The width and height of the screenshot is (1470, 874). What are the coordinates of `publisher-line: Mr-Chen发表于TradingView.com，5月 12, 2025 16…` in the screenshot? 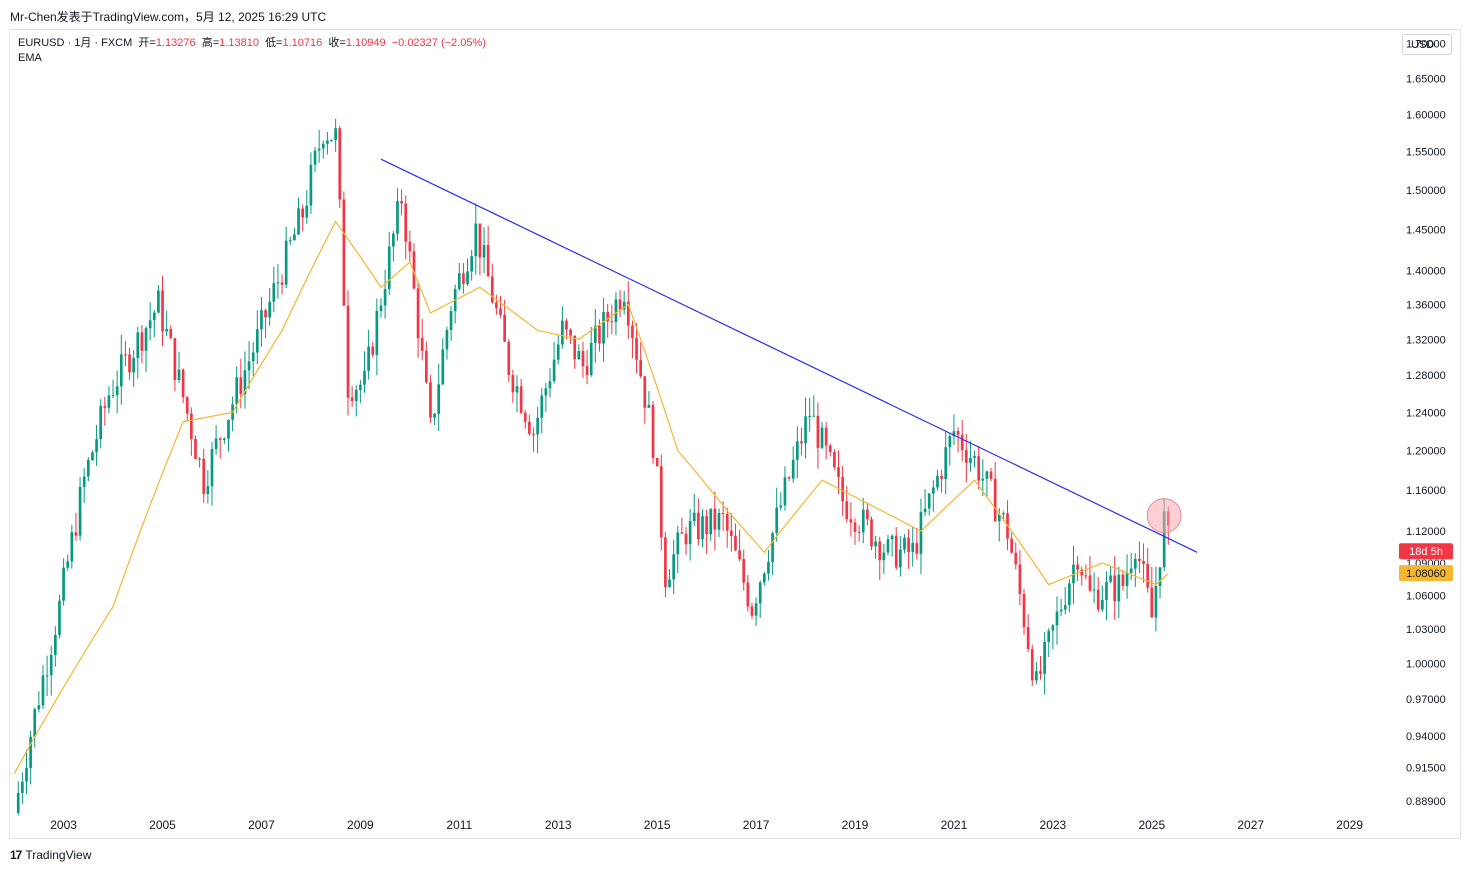 It's located at (168, 17).